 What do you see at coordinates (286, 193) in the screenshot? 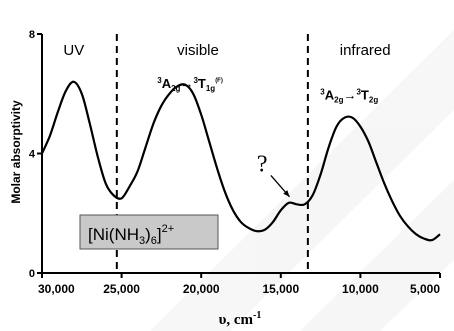
I see `annotation-arrowhead` at bounding box center [286, 193].